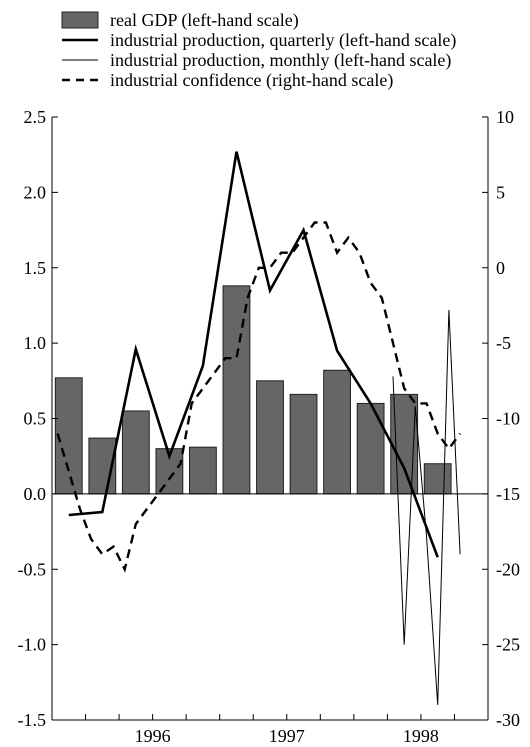 The height and width of the screenshot is (747, 530). Describe the element at coordinates (35, 192) in the screenshot. I see `left-tick-label: 2.0` at that location.